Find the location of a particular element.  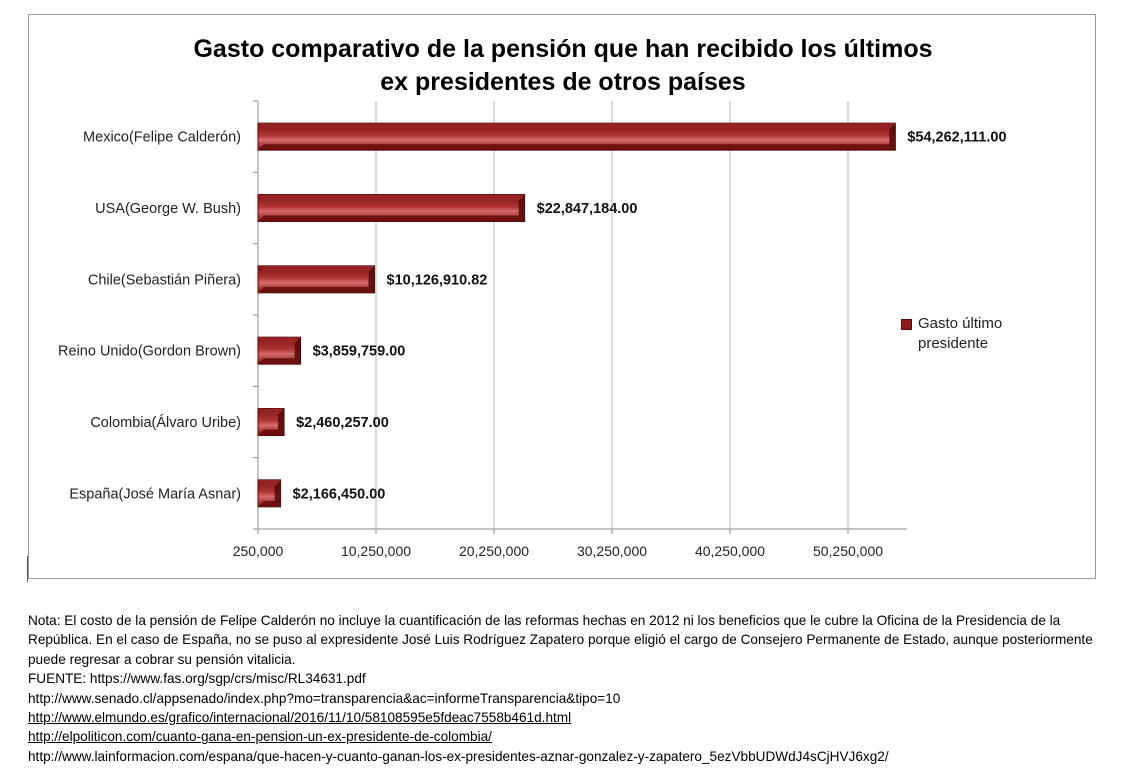

chart-title-line-2: ex presidentes de otros países is located at coordinates (563, 82).